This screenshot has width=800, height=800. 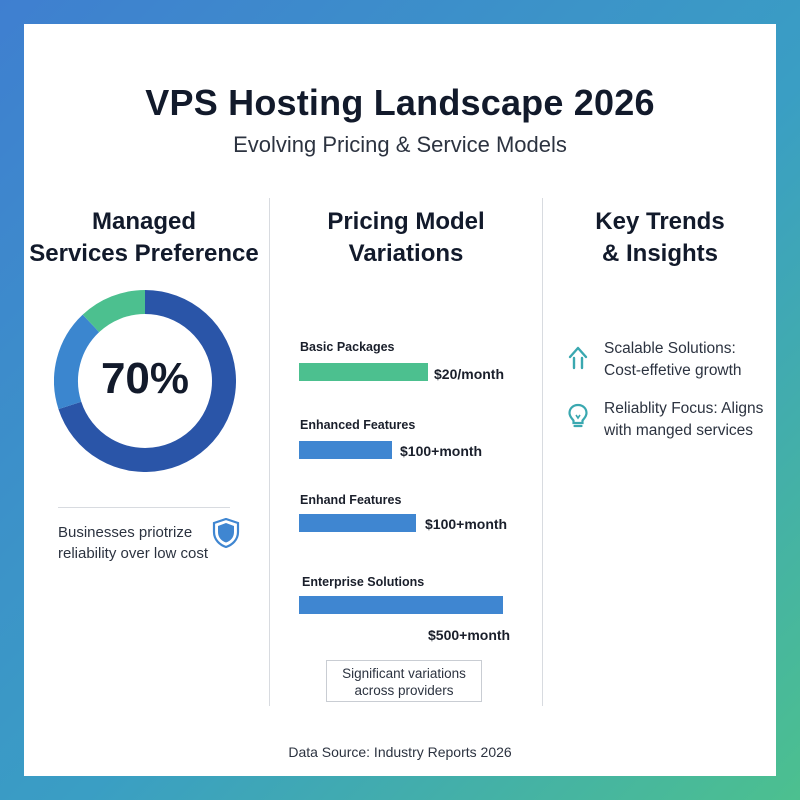 I want to click on trend-item-scalable: Scalable Solutions: Cost-effetive growth, so click(x=689, y=360).